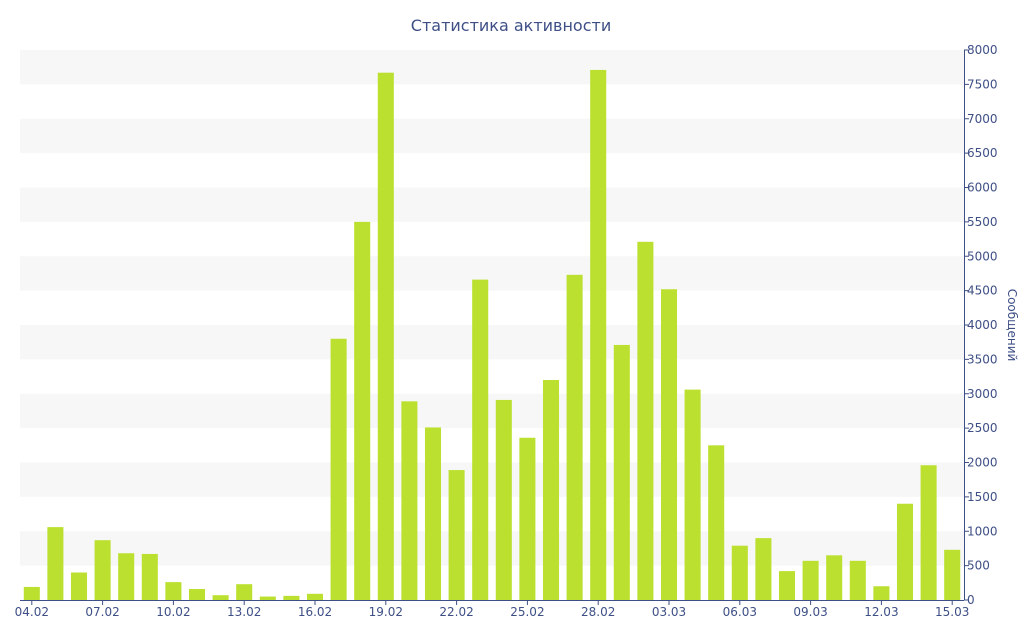 This screenshot has width=1024, height=640. I want to click on bar-13.03, so click(905, 551).